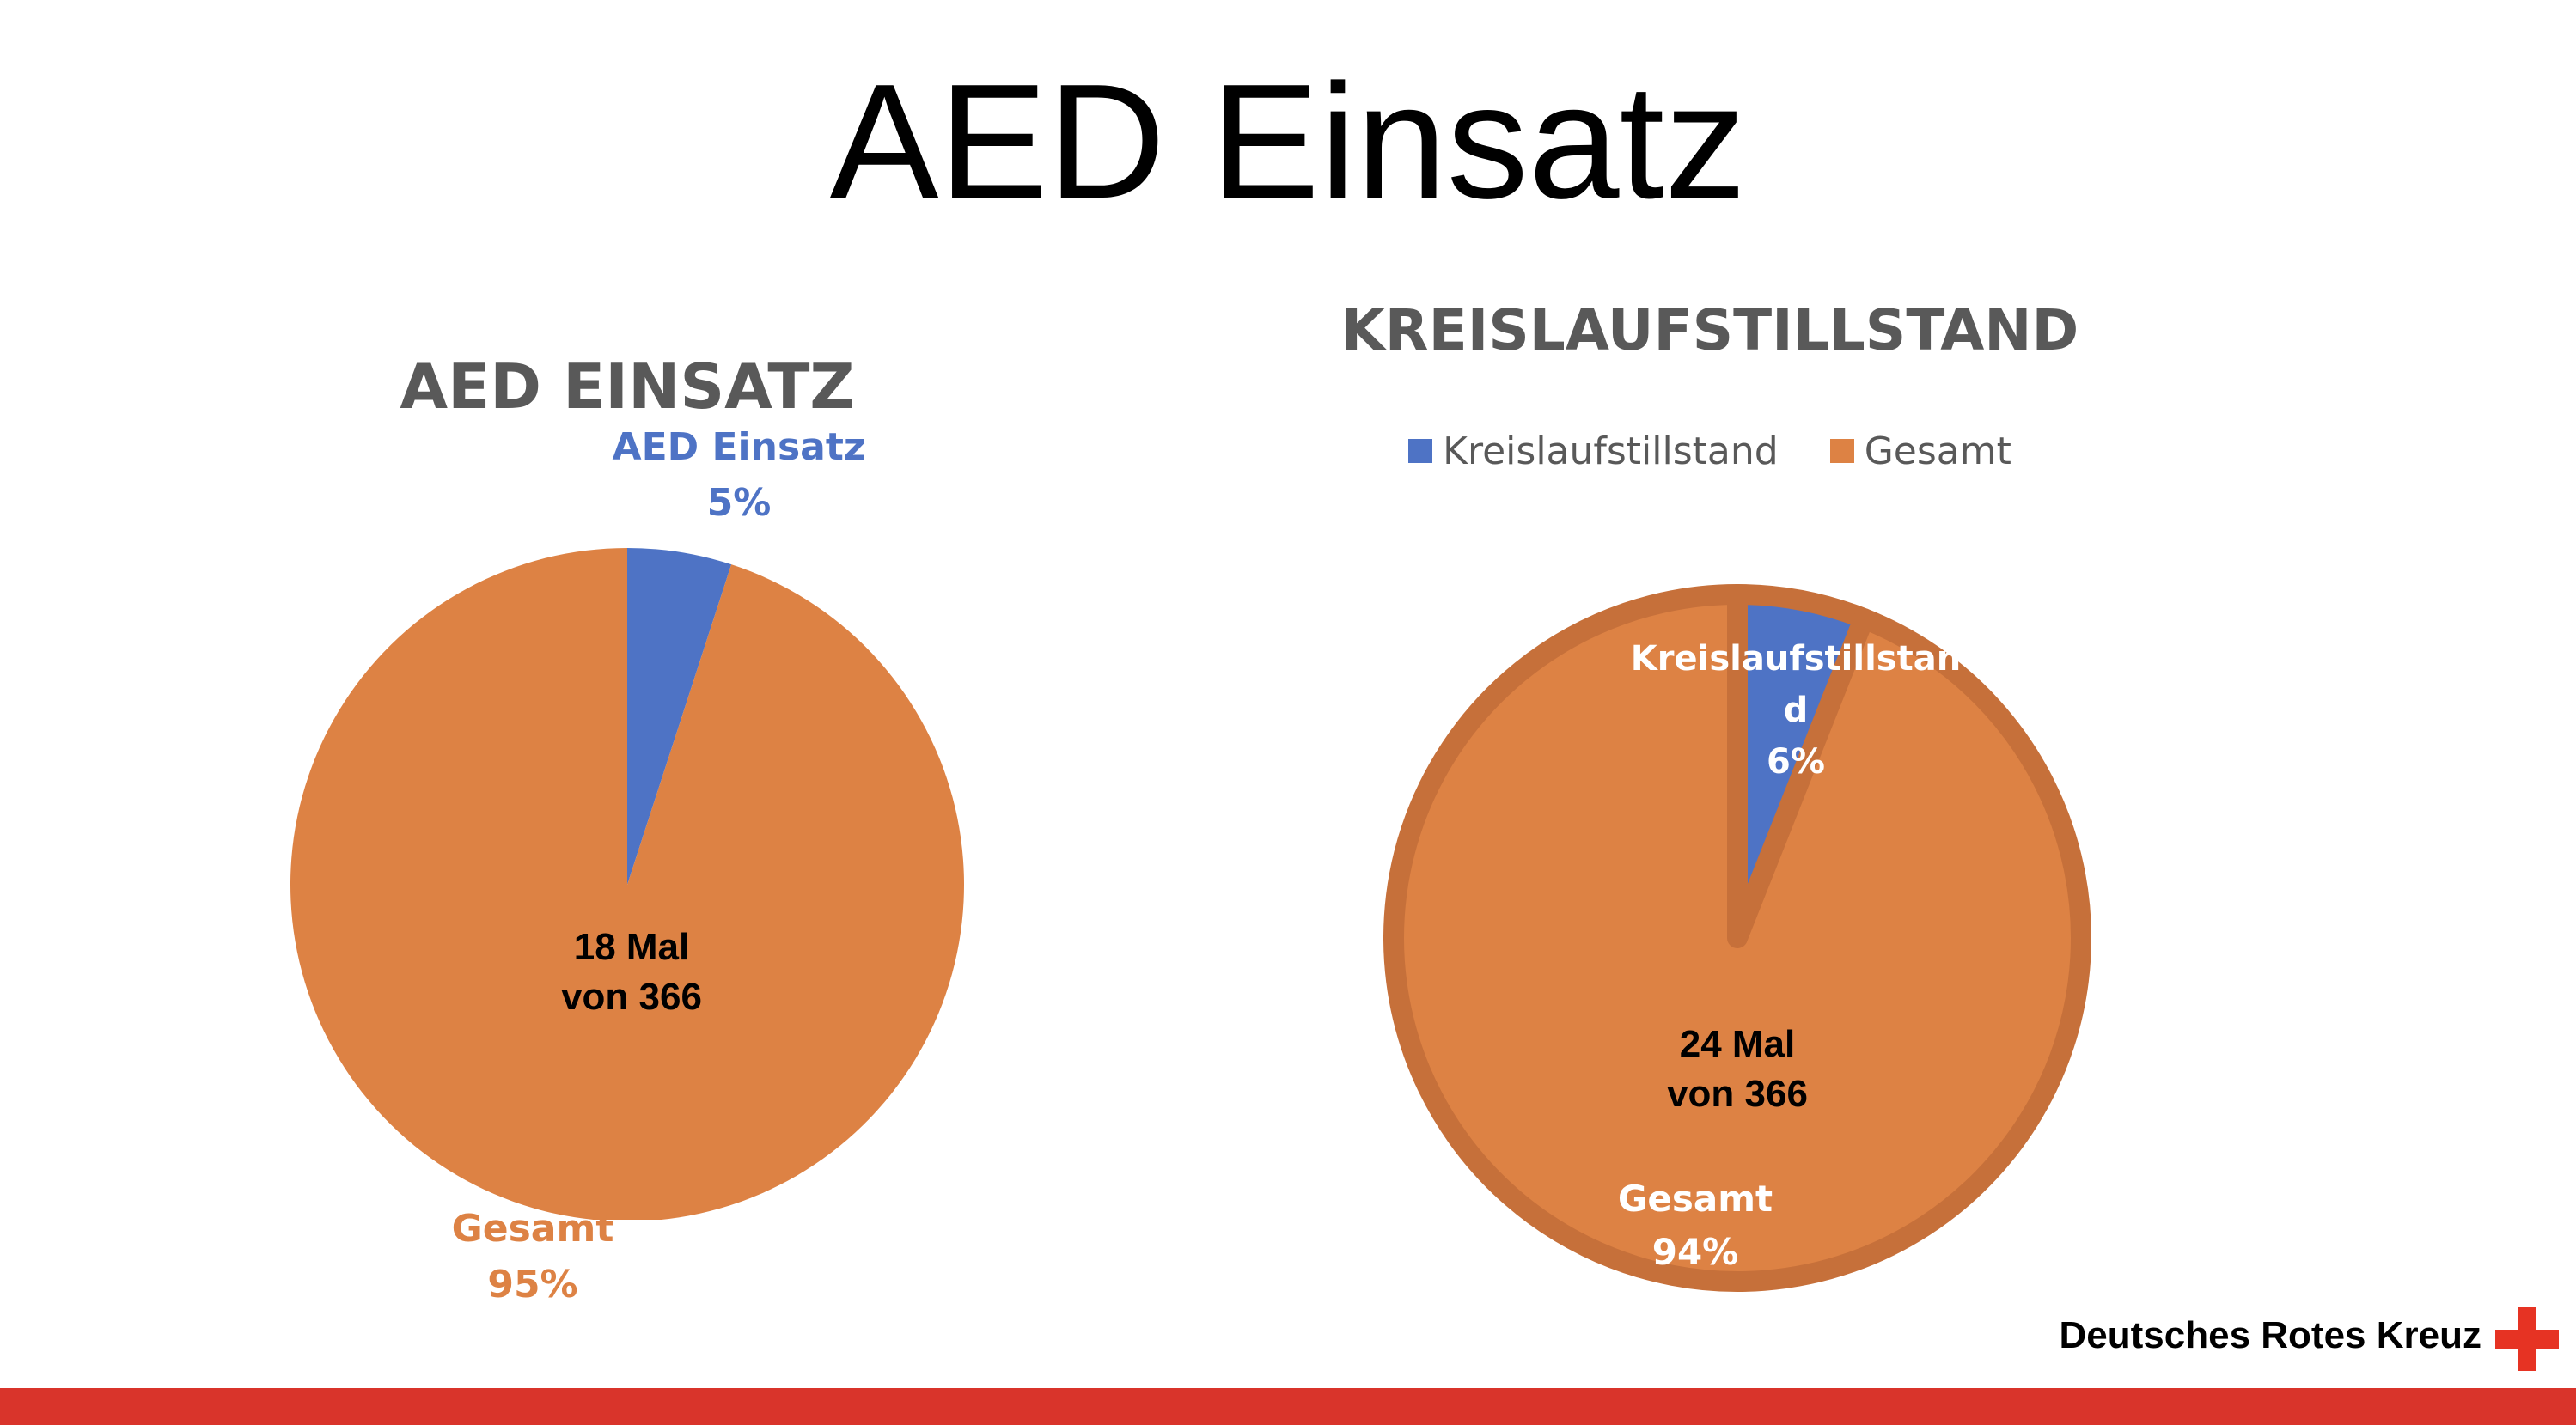 This screenshot has width=2576, height=1425. What do you see at coordinates (627, 387) in the screenshot?
I see `chart-1-title: AED EINSATZ` at bounding box center [627, 387].